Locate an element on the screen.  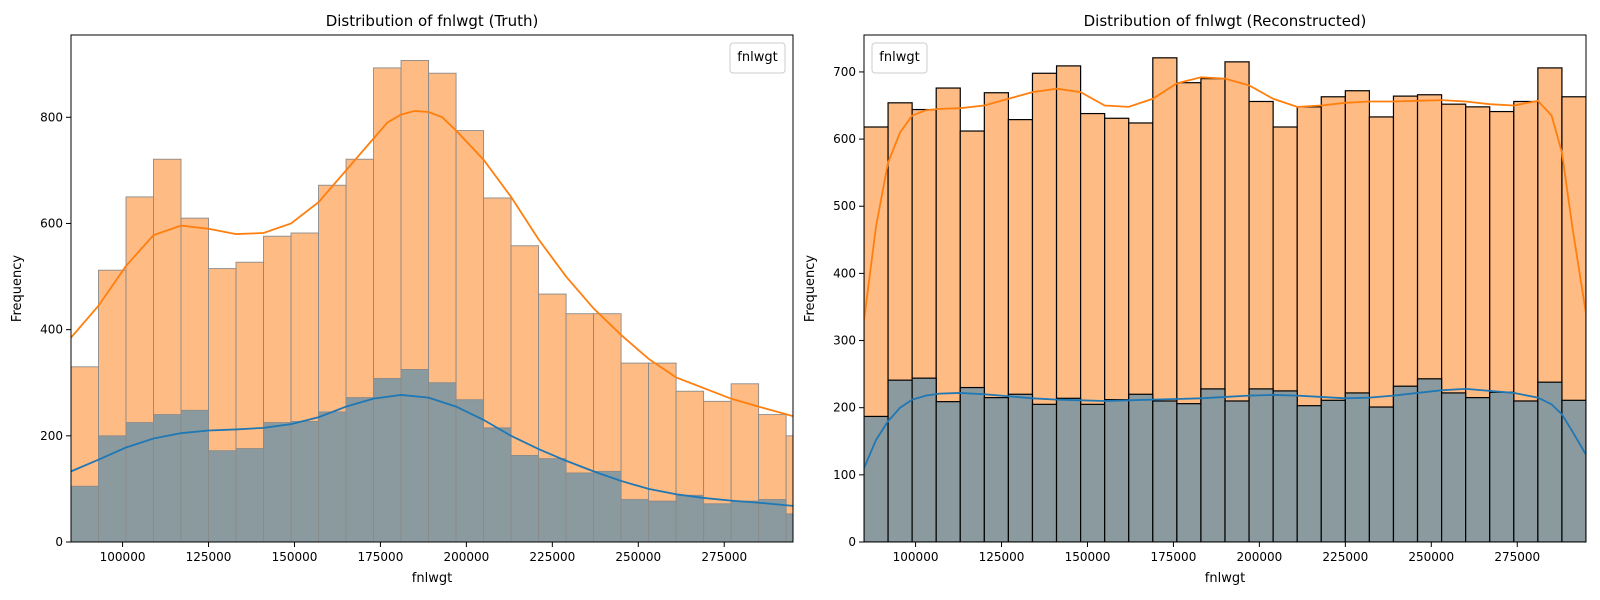
y-tick-label: 100 is located at coordinates (844, 475).